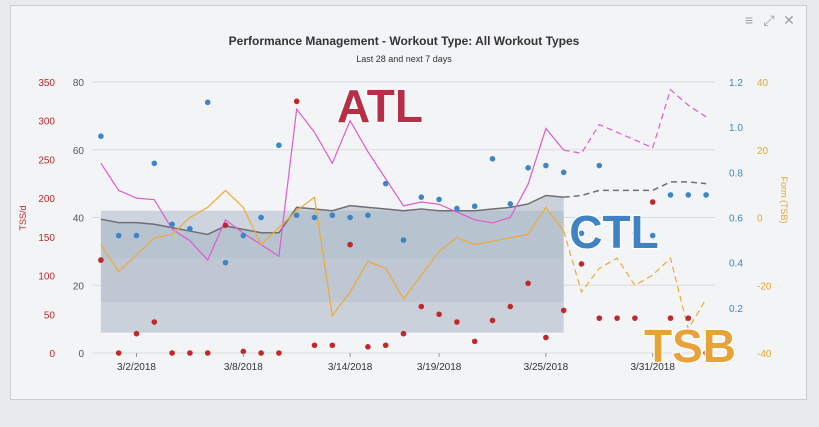 The image size is (819, 427). I want to click on callout-ctl: CTL, so click(613, 232).